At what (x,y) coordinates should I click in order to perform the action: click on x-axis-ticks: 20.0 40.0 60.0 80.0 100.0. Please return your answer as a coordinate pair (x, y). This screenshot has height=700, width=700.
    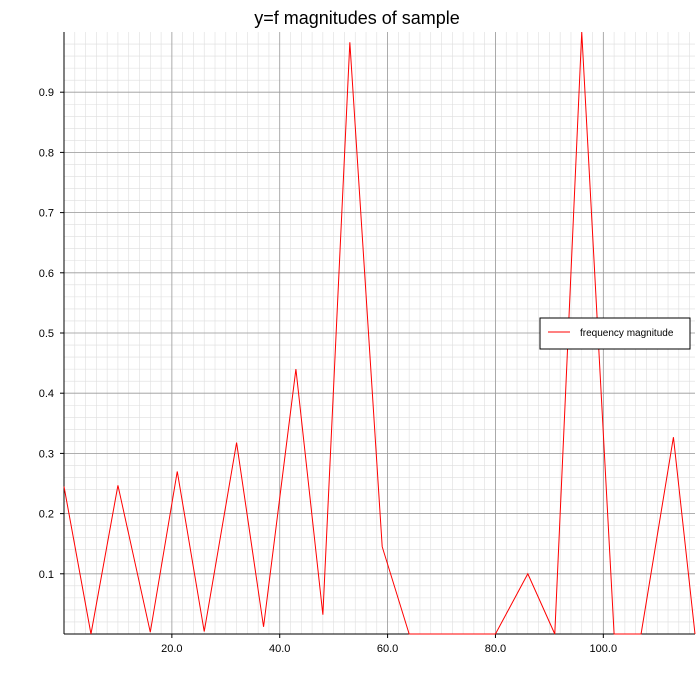
    Looking at the image, I should click on (389, 644).